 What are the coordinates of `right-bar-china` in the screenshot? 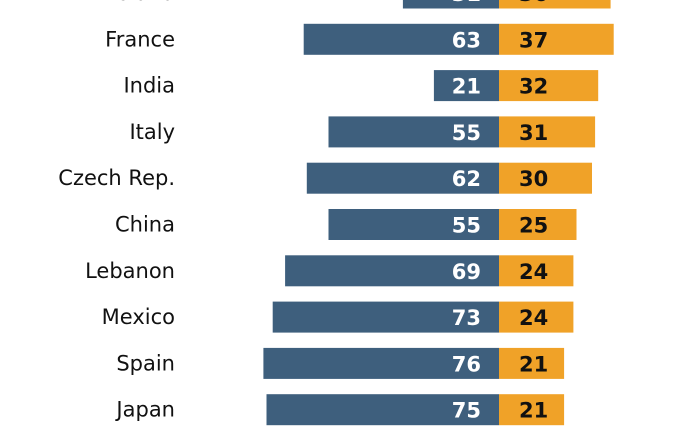 It's located at (538, 224).